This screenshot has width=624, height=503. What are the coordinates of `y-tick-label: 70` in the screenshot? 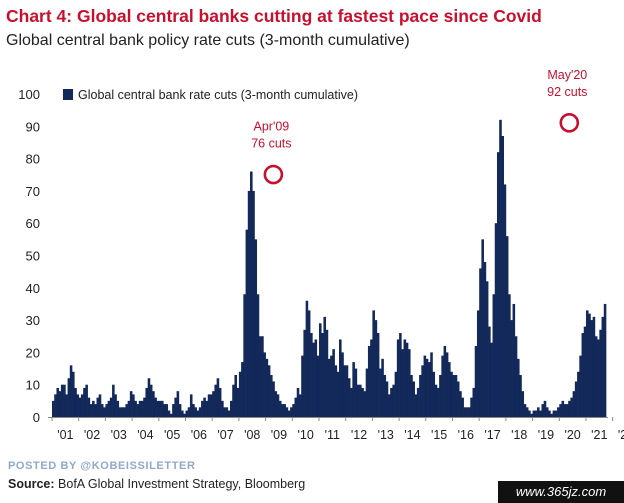 It's located at (33, 191).